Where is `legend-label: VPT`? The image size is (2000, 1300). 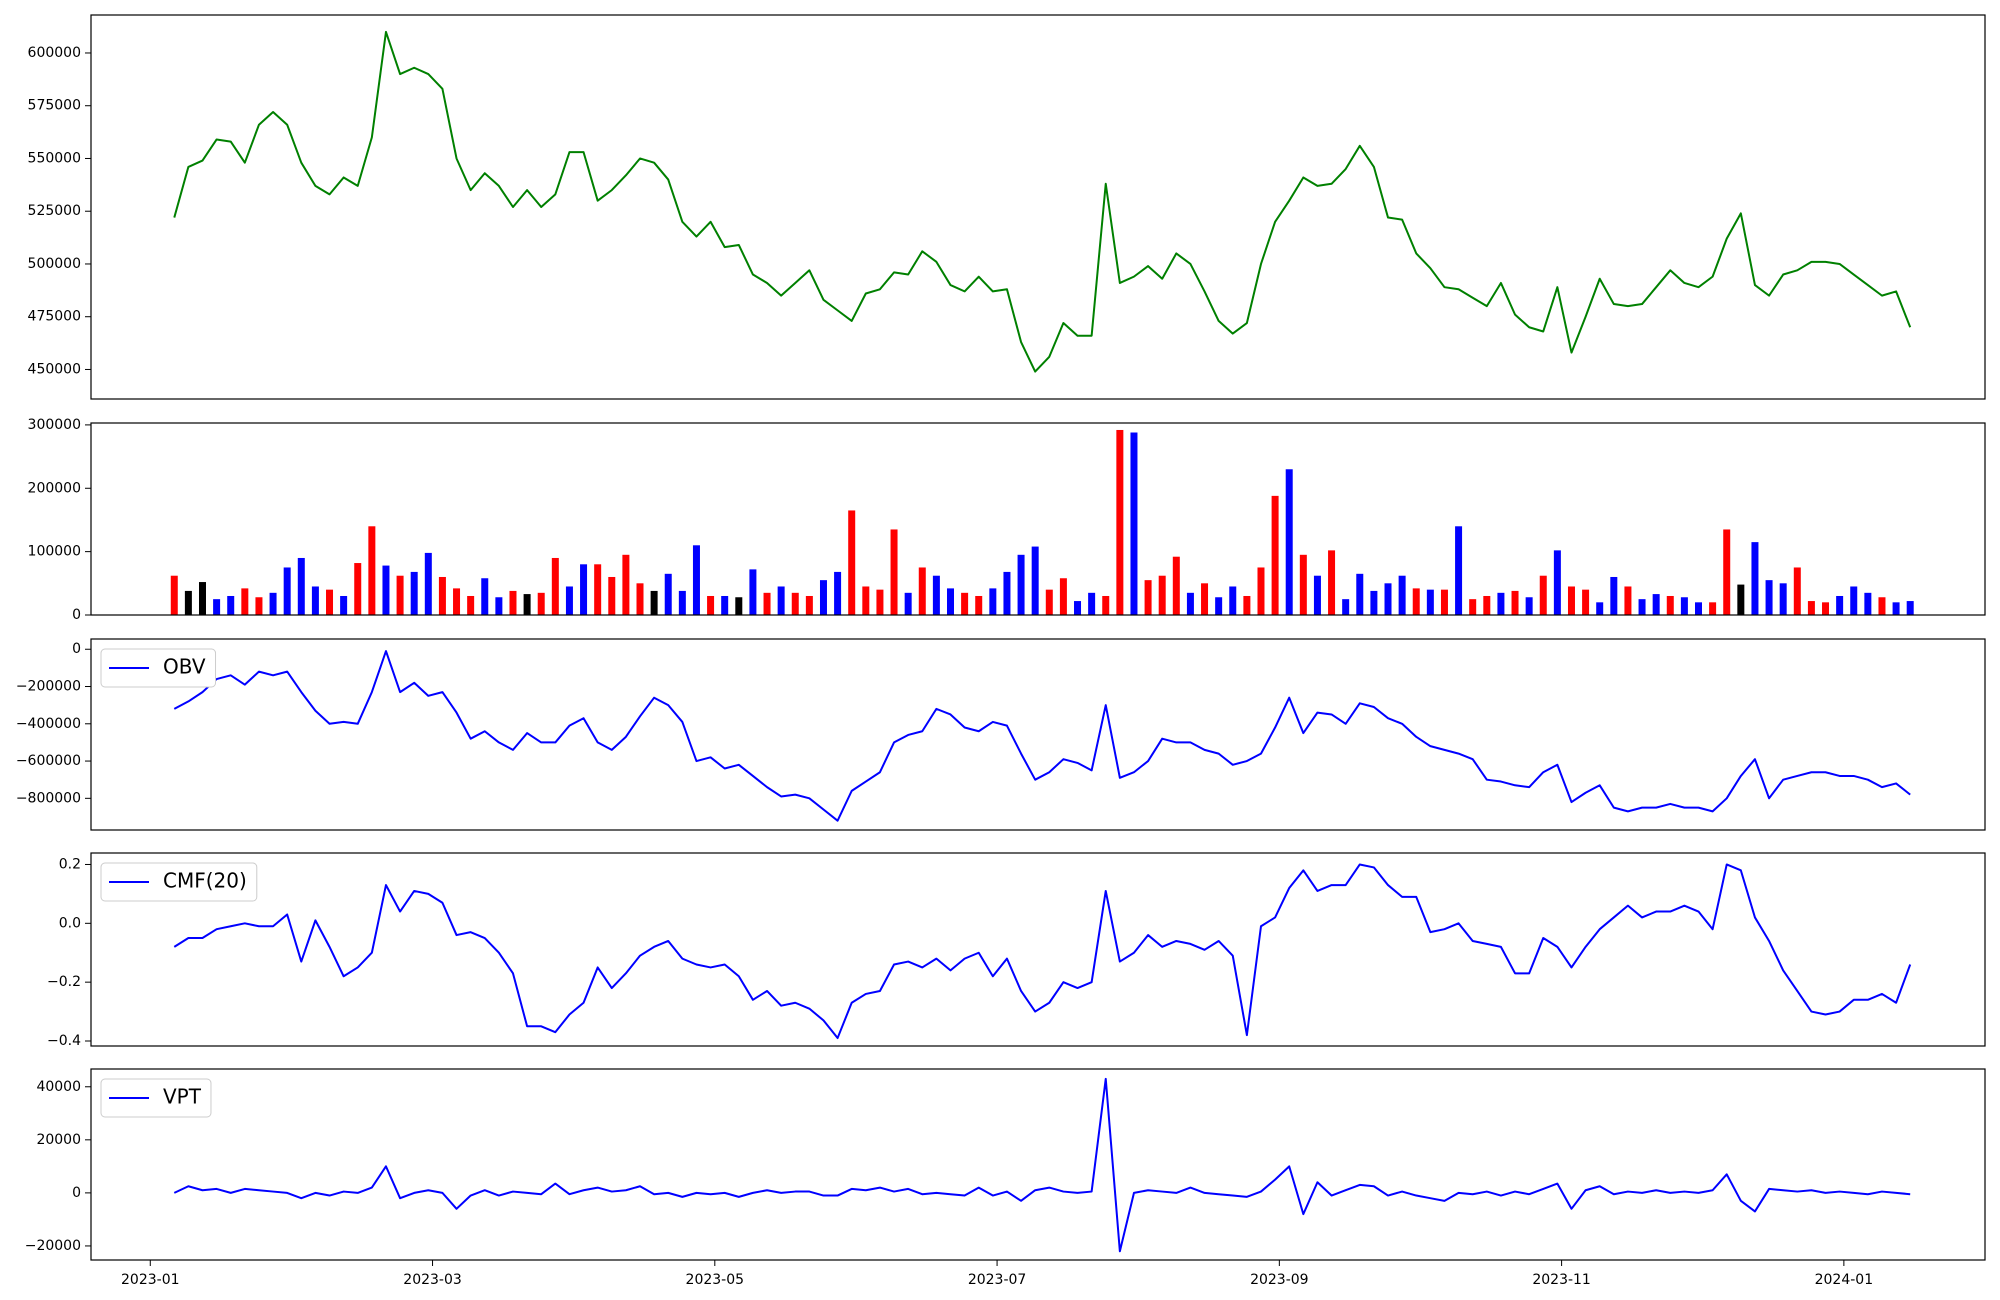
legend-label: VPT is located at coordinates (182, 1097).